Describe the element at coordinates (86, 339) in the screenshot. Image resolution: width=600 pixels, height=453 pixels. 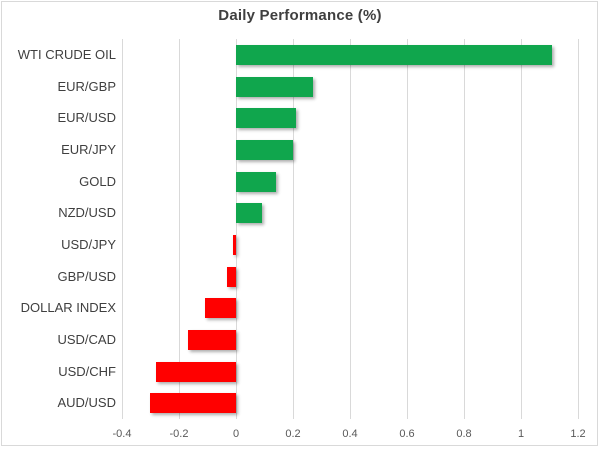
I see `category-label-usd-cad: USD/CAD` at that location.